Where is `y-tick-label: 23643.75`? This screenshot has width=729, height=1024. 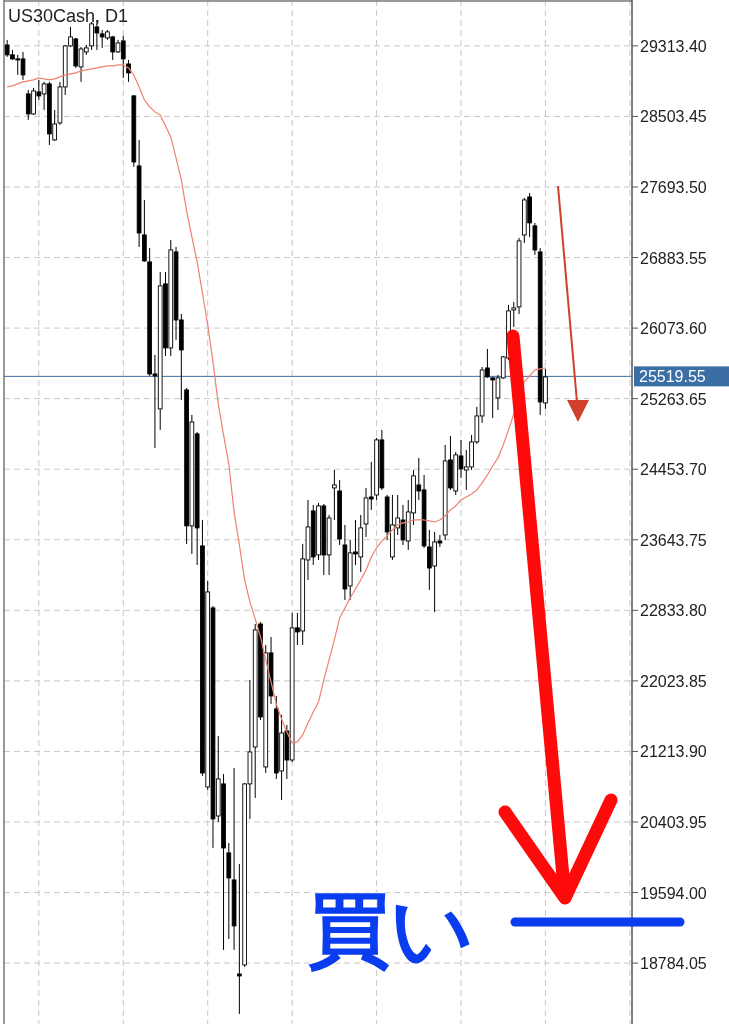 y-tick-label: 23643.75 is located at coordinates (673, 540).